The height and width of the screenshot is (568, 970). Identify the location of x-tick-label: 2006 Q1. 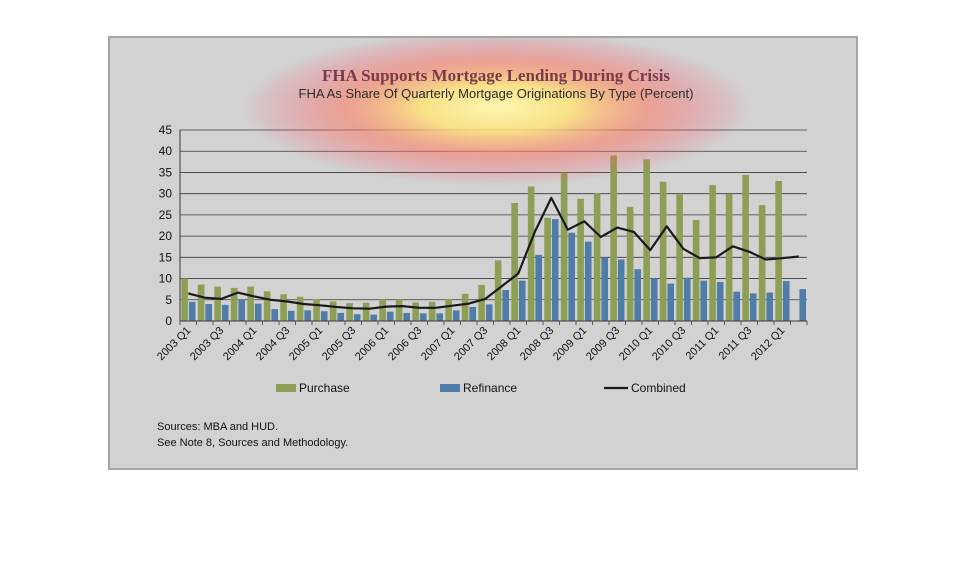
(372, 344).